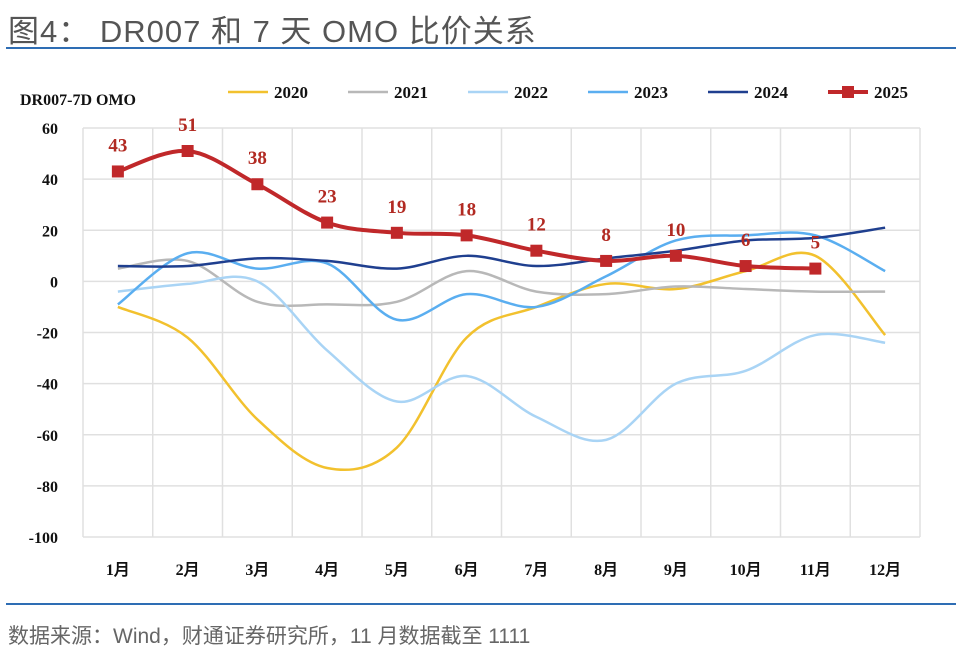 The width and height of the screenshot is (966, 670). Describe the element at coordinates (676, 570) in the screenshot. I see `x-tick-label: 9月` at that location.